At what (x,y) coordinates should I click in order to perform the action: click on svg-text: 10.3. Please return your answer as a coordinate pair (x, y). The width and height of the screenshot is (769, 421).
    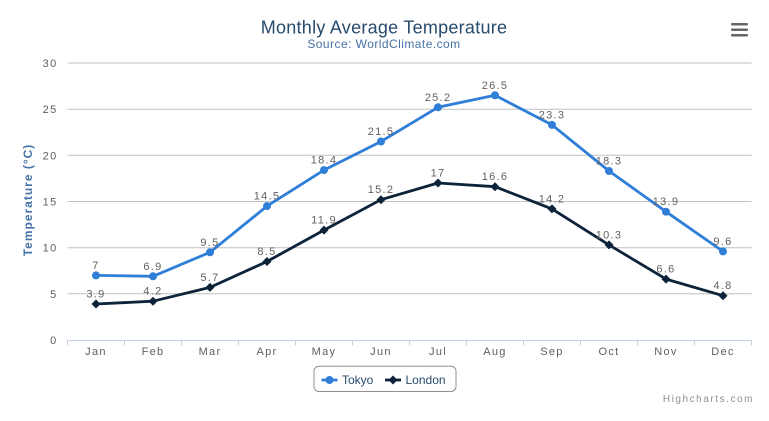
    Looking at the image, I should click on (609, 235).